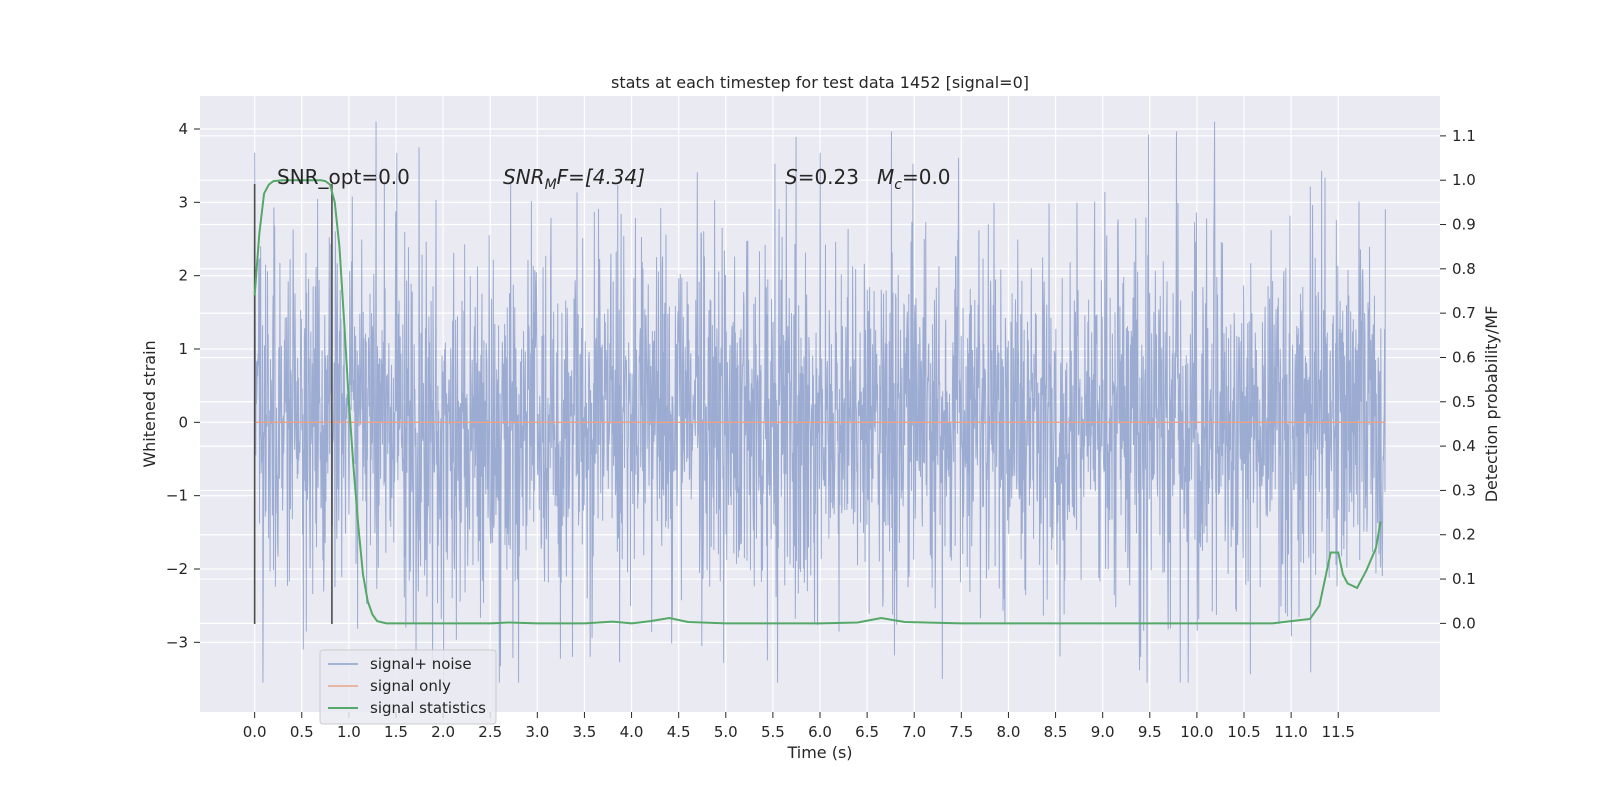  I want to click on x-tick-label: 7.0, so click(914, 732).